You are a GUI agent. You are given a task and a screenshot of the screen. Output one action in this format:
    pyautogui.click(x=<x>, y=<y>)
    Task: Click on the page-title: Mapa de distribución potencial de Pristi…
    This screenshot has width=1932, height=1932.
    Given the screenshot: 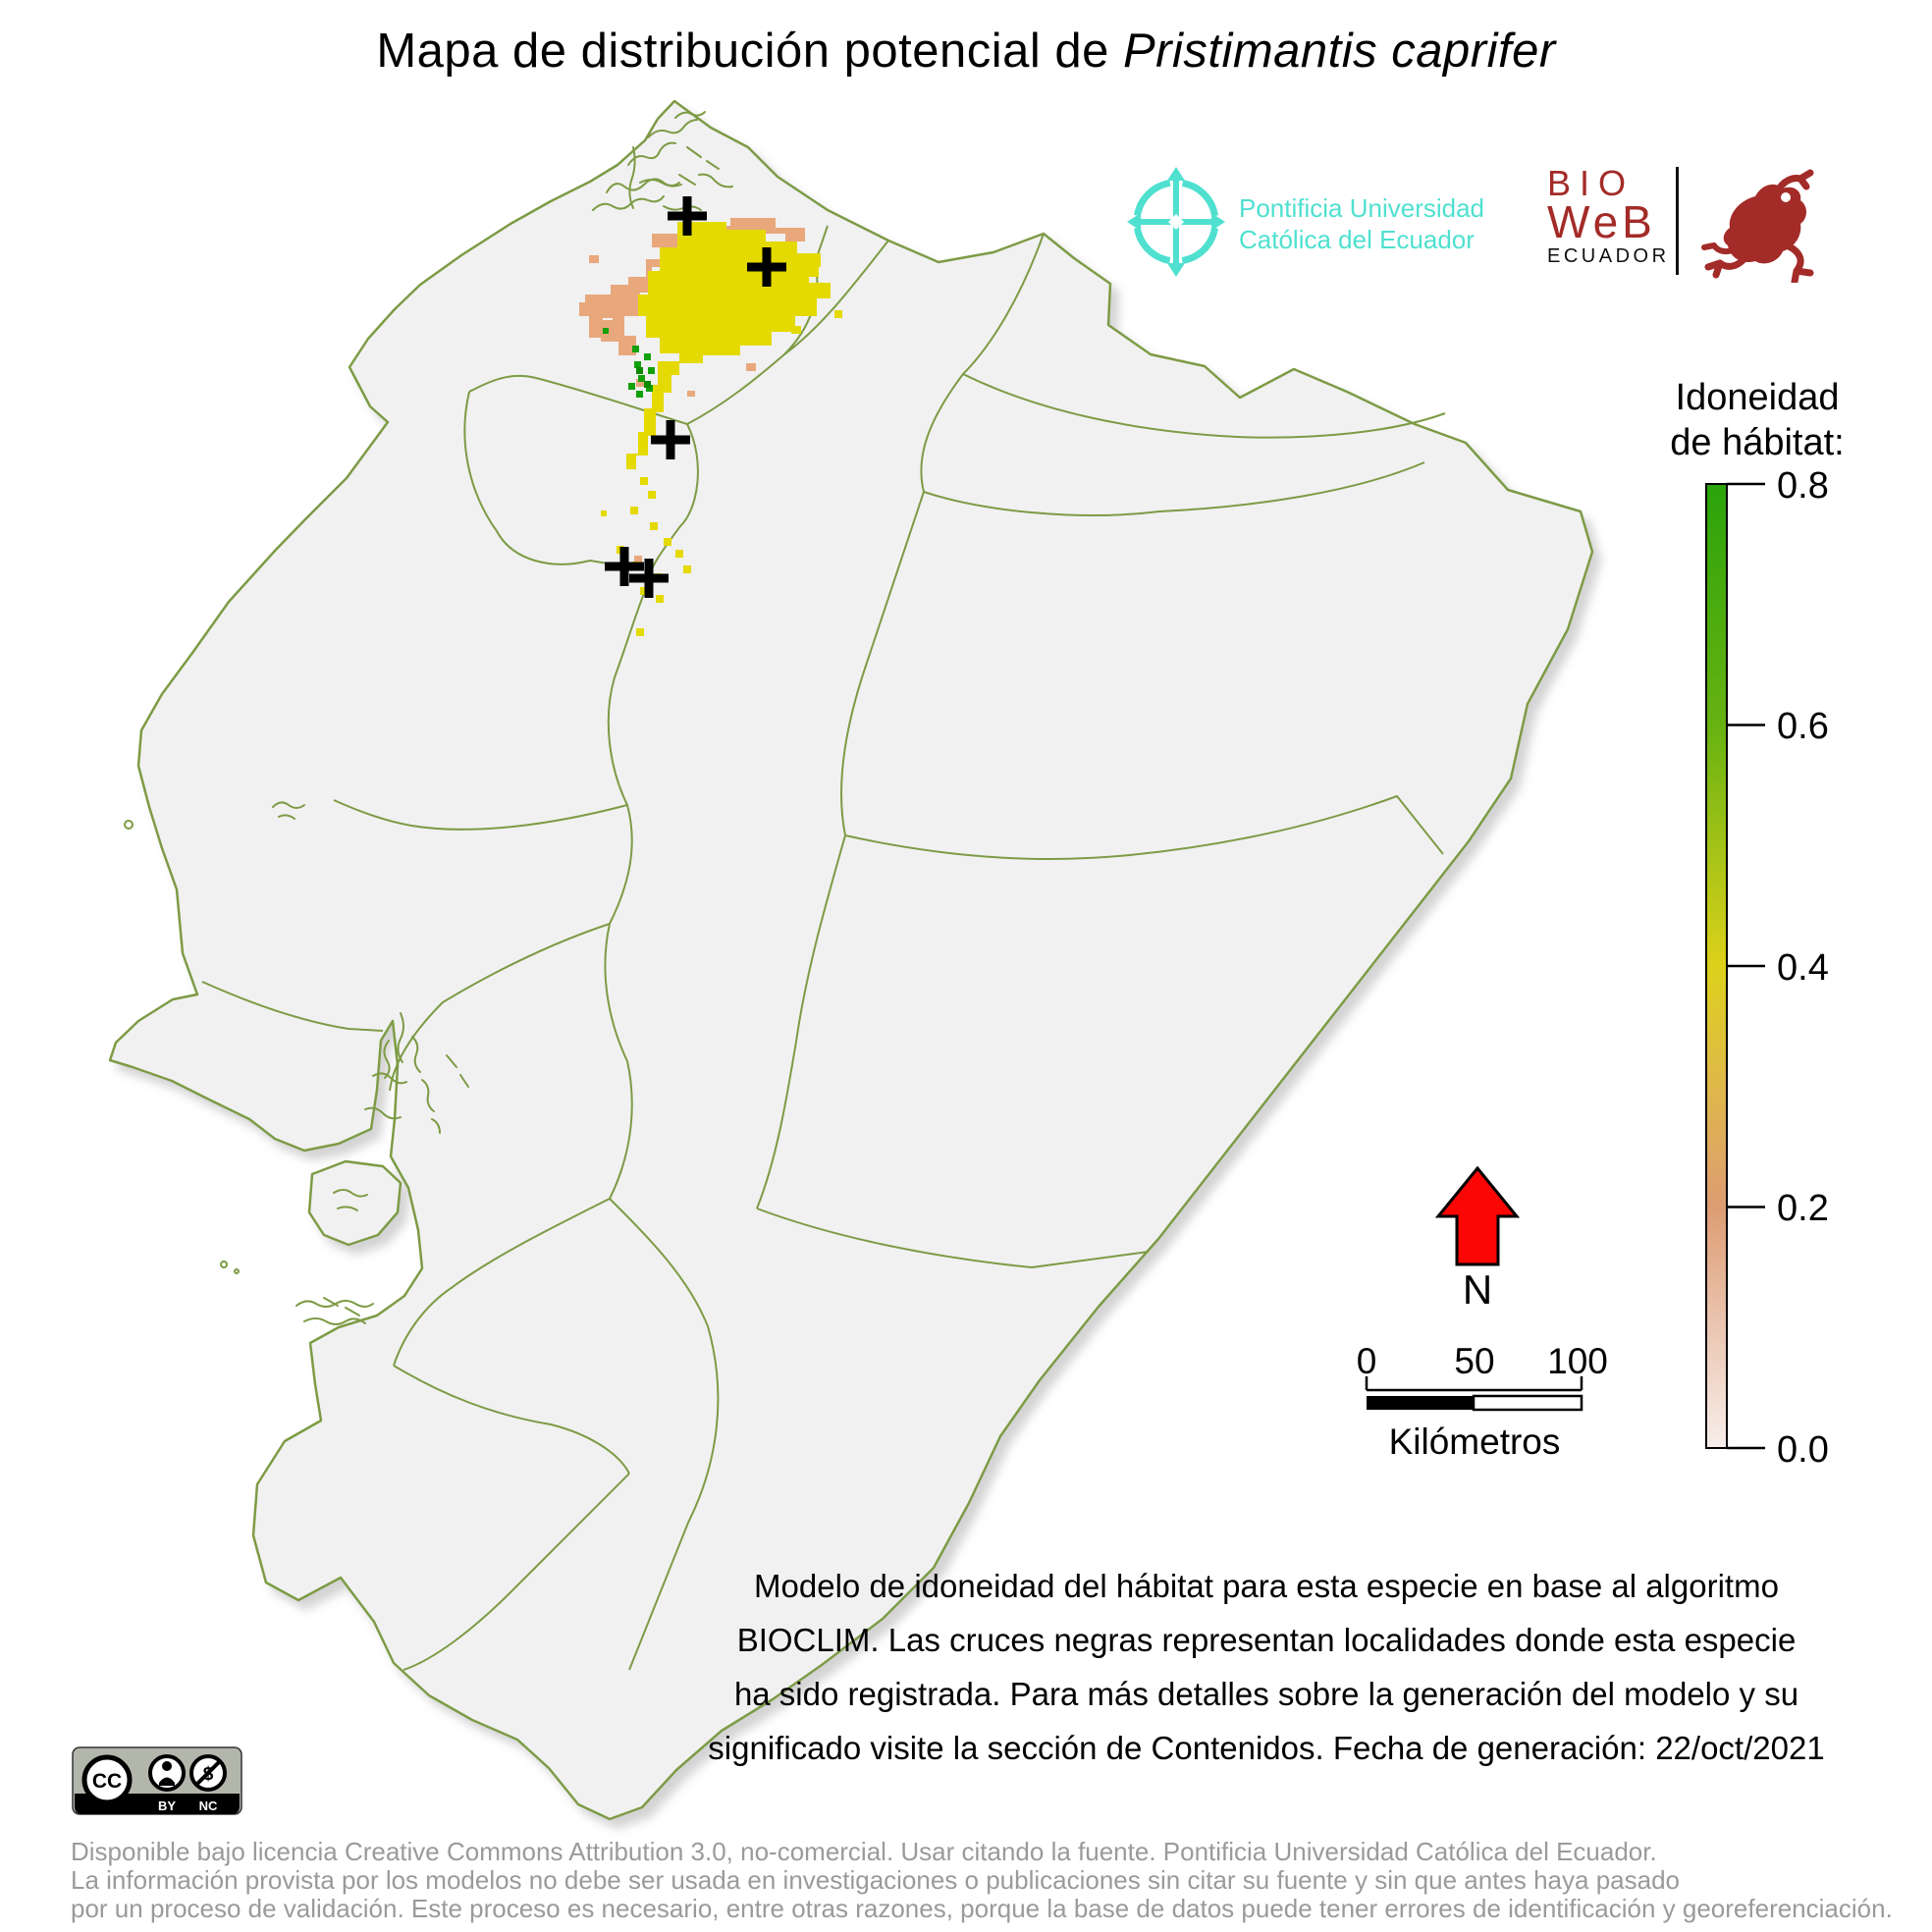 What is the action you would take?
    pyautogui.click(x=966, y=51)
    